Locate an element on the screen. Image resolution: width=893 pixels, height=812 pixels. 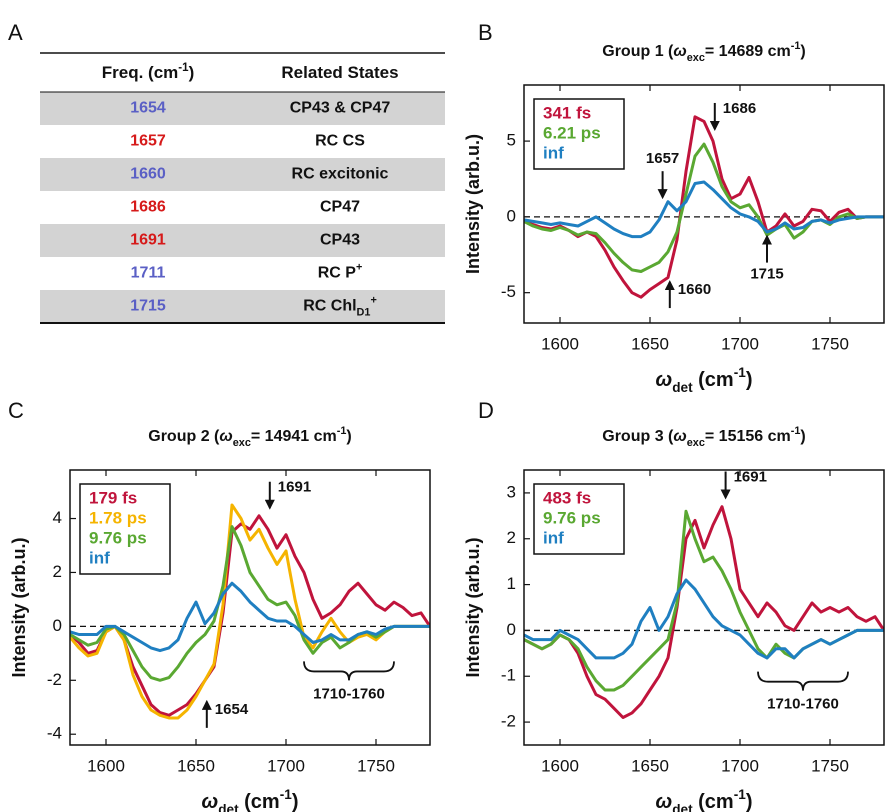
state-cell: RC excitonic is located at coordinates (340, 174).